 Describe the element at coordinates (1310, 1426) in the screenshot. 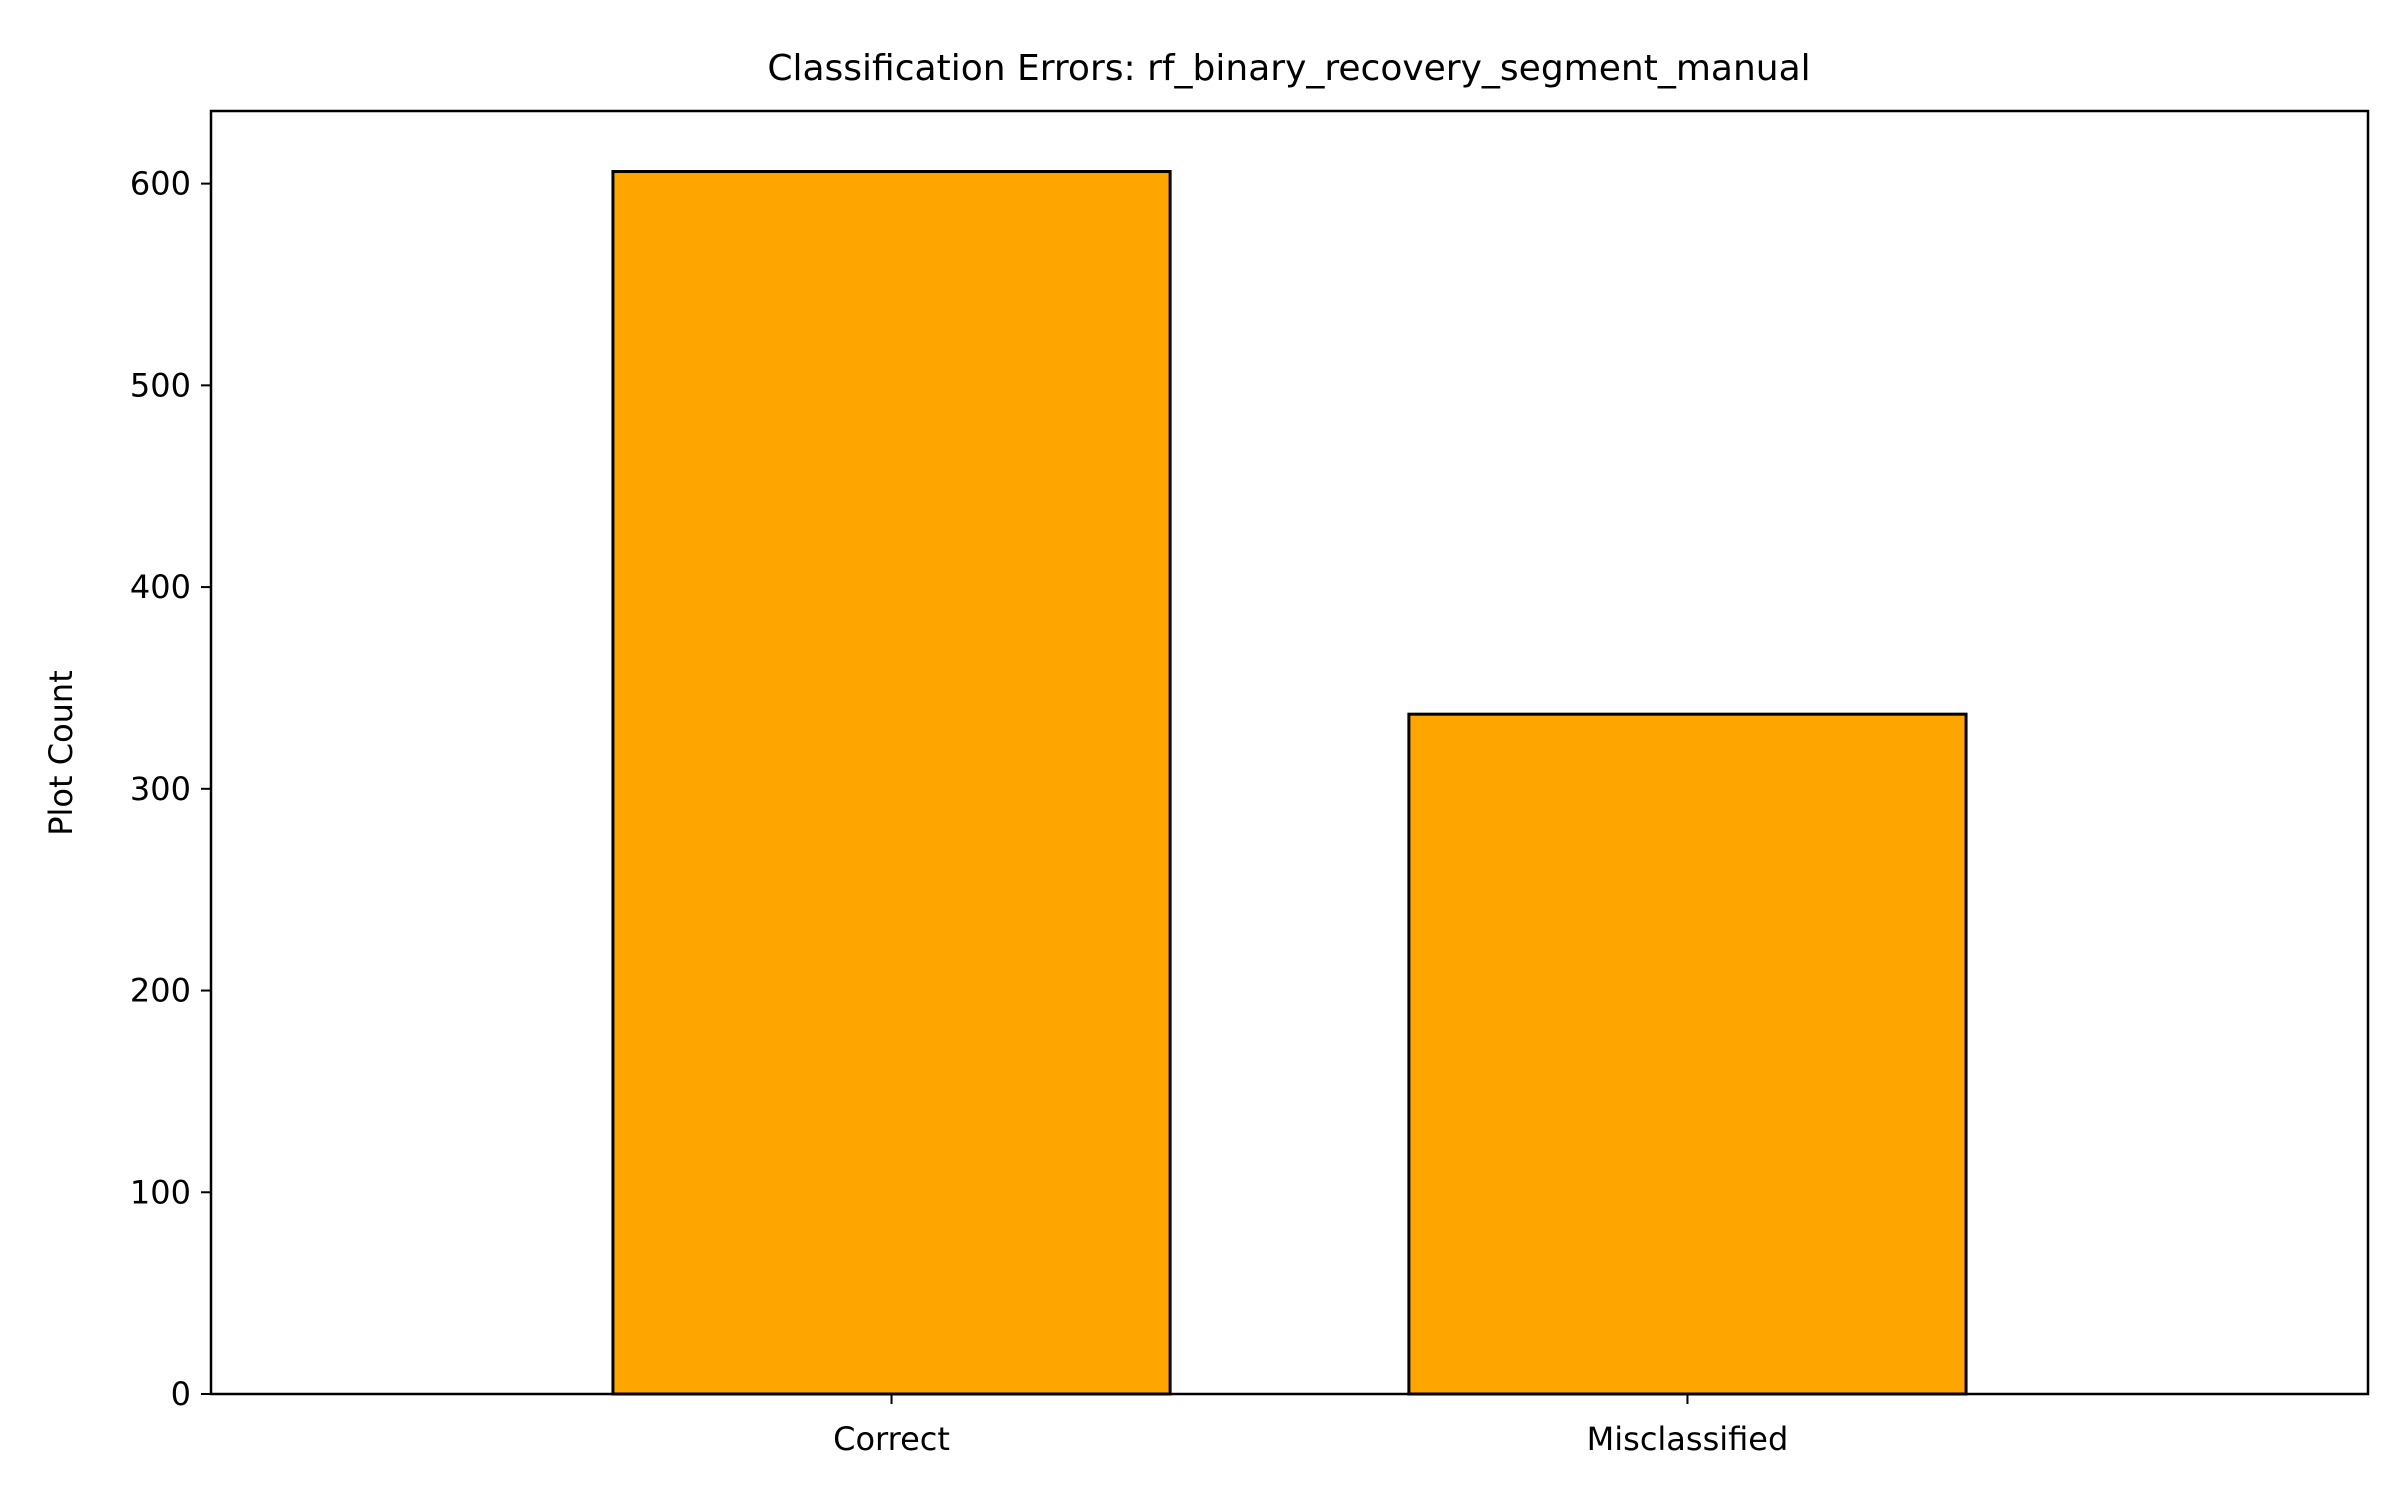

I see `x-axis-ticks: Correct Misclassified` at that location.